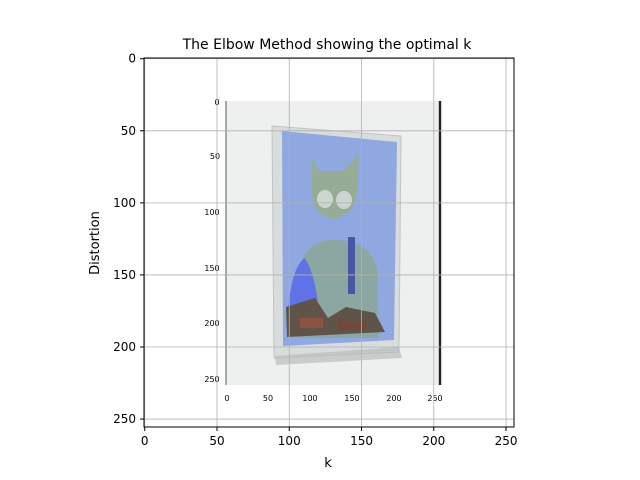 The height and width of the screenshot is (480, 640). What do you see at coordinates (226, 398) in the screenshot?
I see `inner-xtick-label: 0` at bounding box center [226, 398].